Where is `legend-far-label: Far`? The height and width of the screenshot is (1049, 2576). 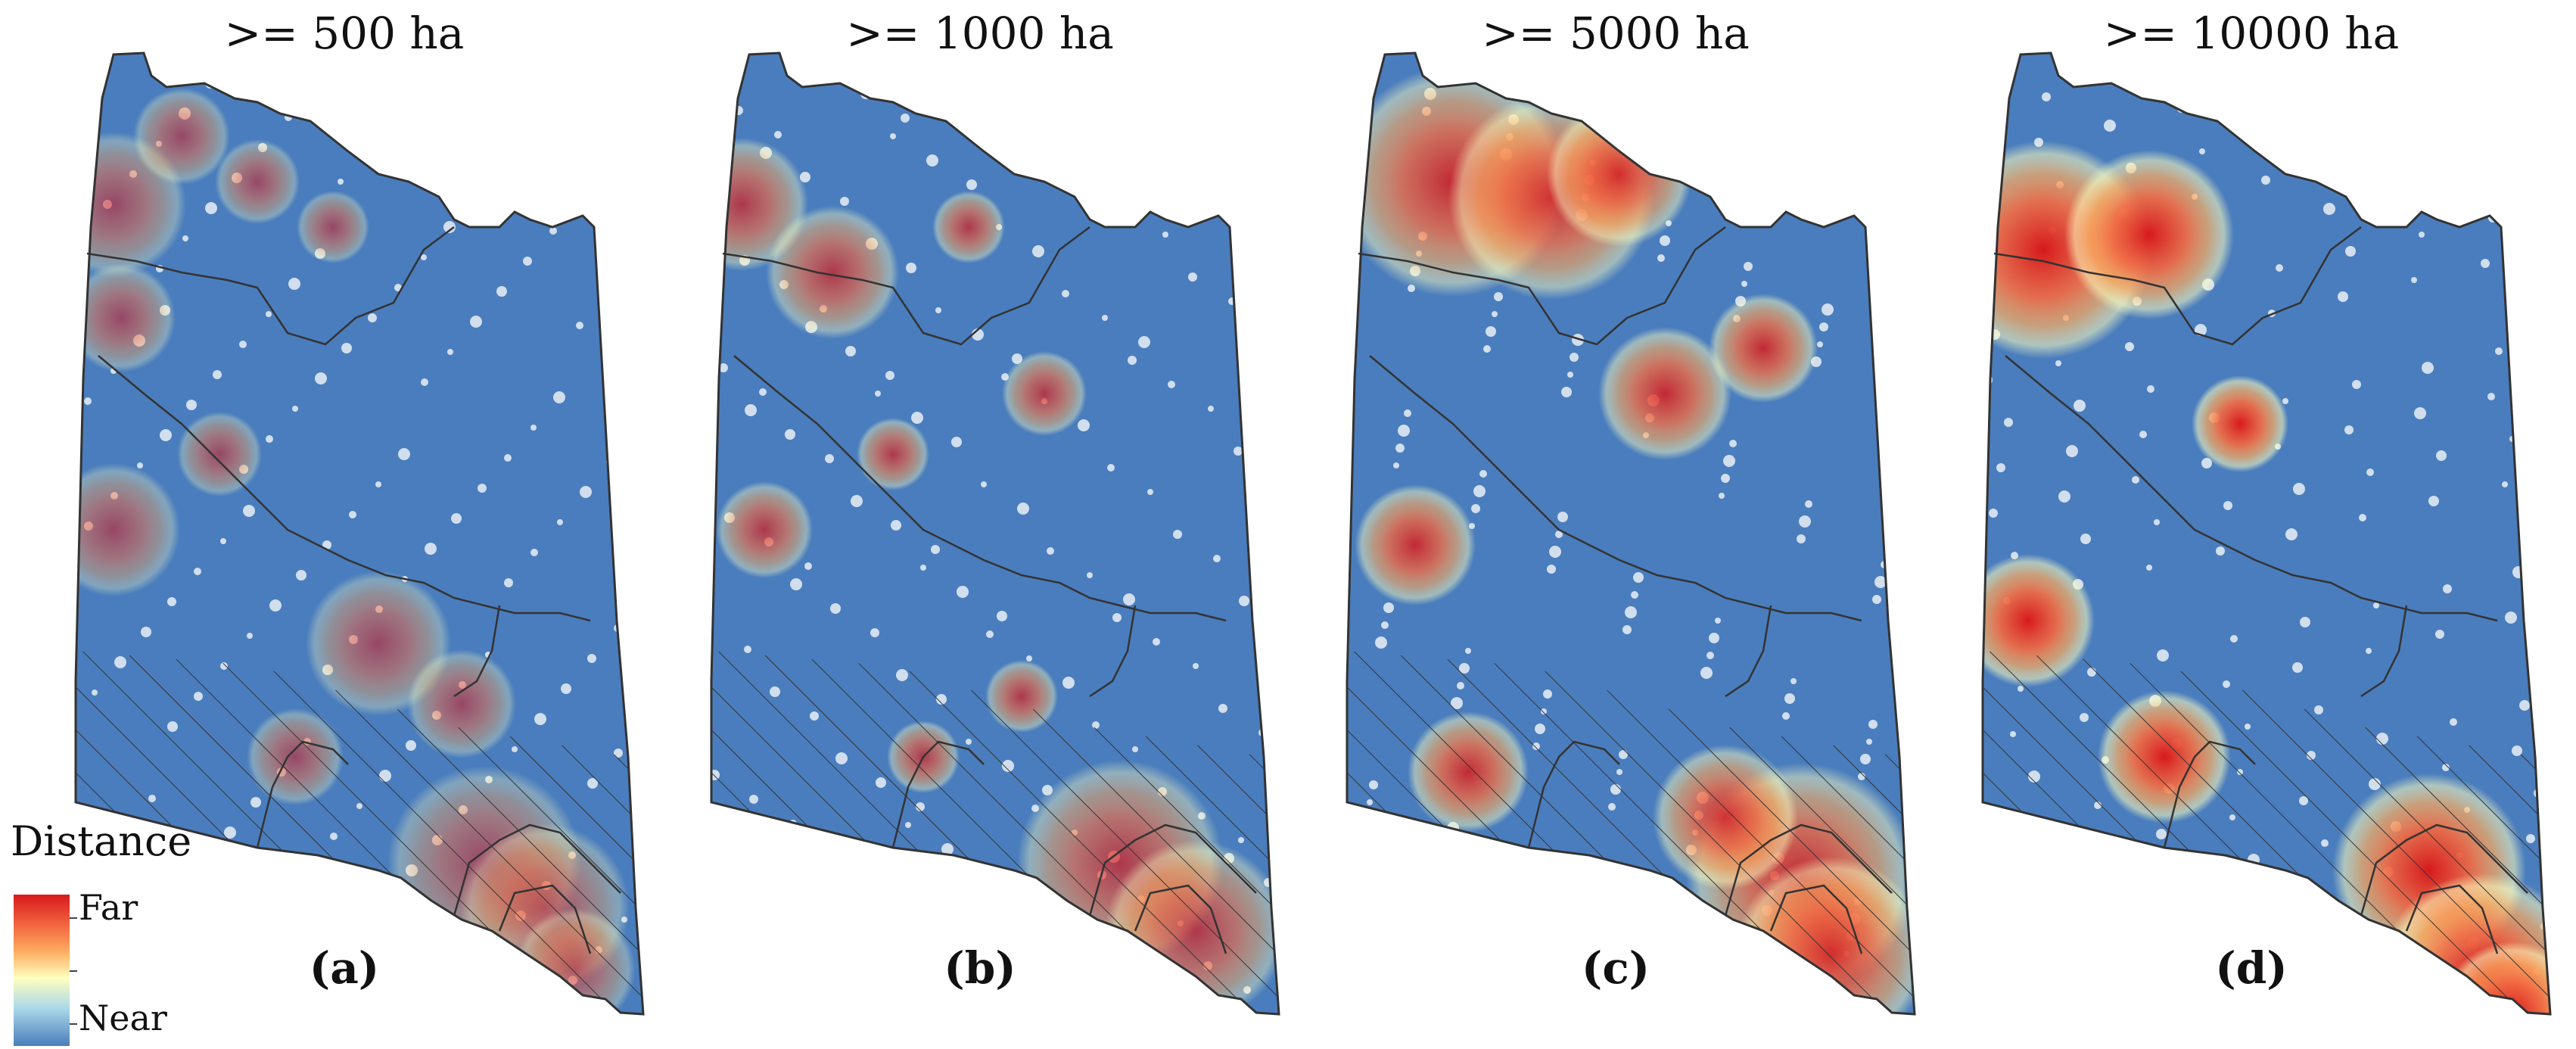 legend-far-label: Far is located at coordinates (108, 908).